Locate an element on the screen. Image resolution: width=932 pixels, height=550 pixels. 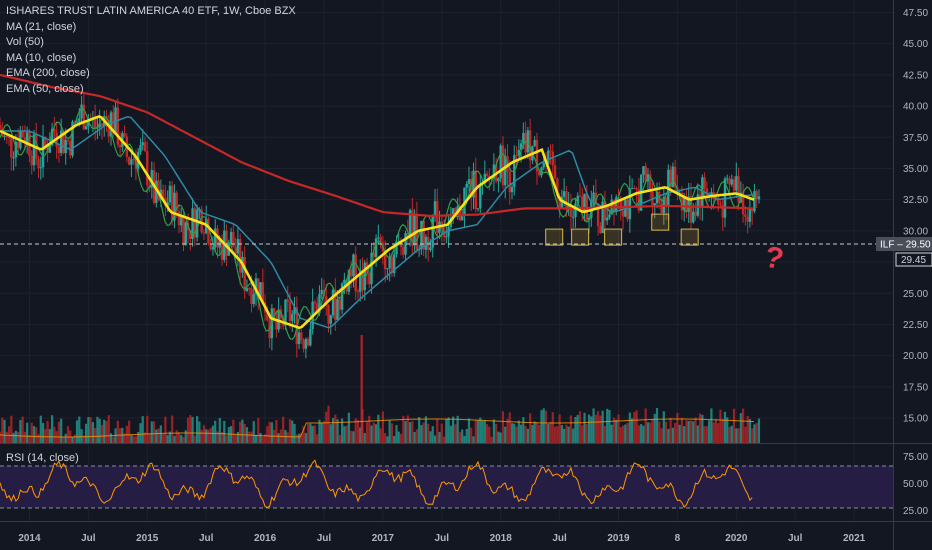
indicator-ema50: EMA (50, close) is located at coordinates (45, 88).